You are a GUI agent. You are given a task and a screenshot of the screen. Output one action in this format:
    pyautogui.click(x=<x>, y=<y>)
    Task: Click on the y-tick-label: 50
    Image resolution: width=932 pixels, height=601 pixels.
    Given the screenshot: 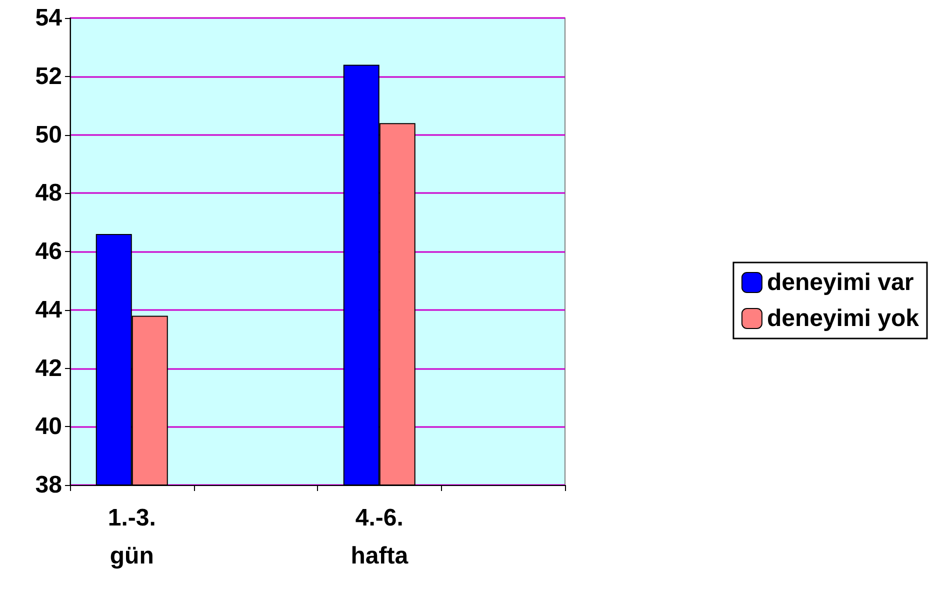 What is the action you would take?
    pyautogui.click(x=48, y=134)
    